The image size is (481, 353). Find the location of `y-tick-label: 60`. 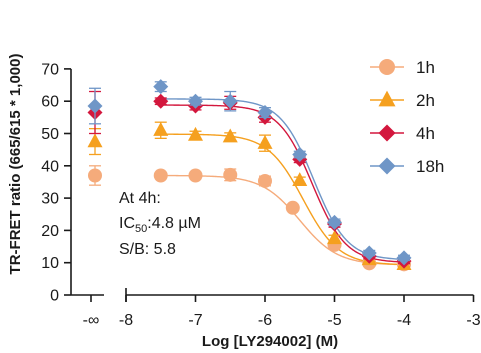

y-tick-label: 60 is located at coordinates (50, 102).